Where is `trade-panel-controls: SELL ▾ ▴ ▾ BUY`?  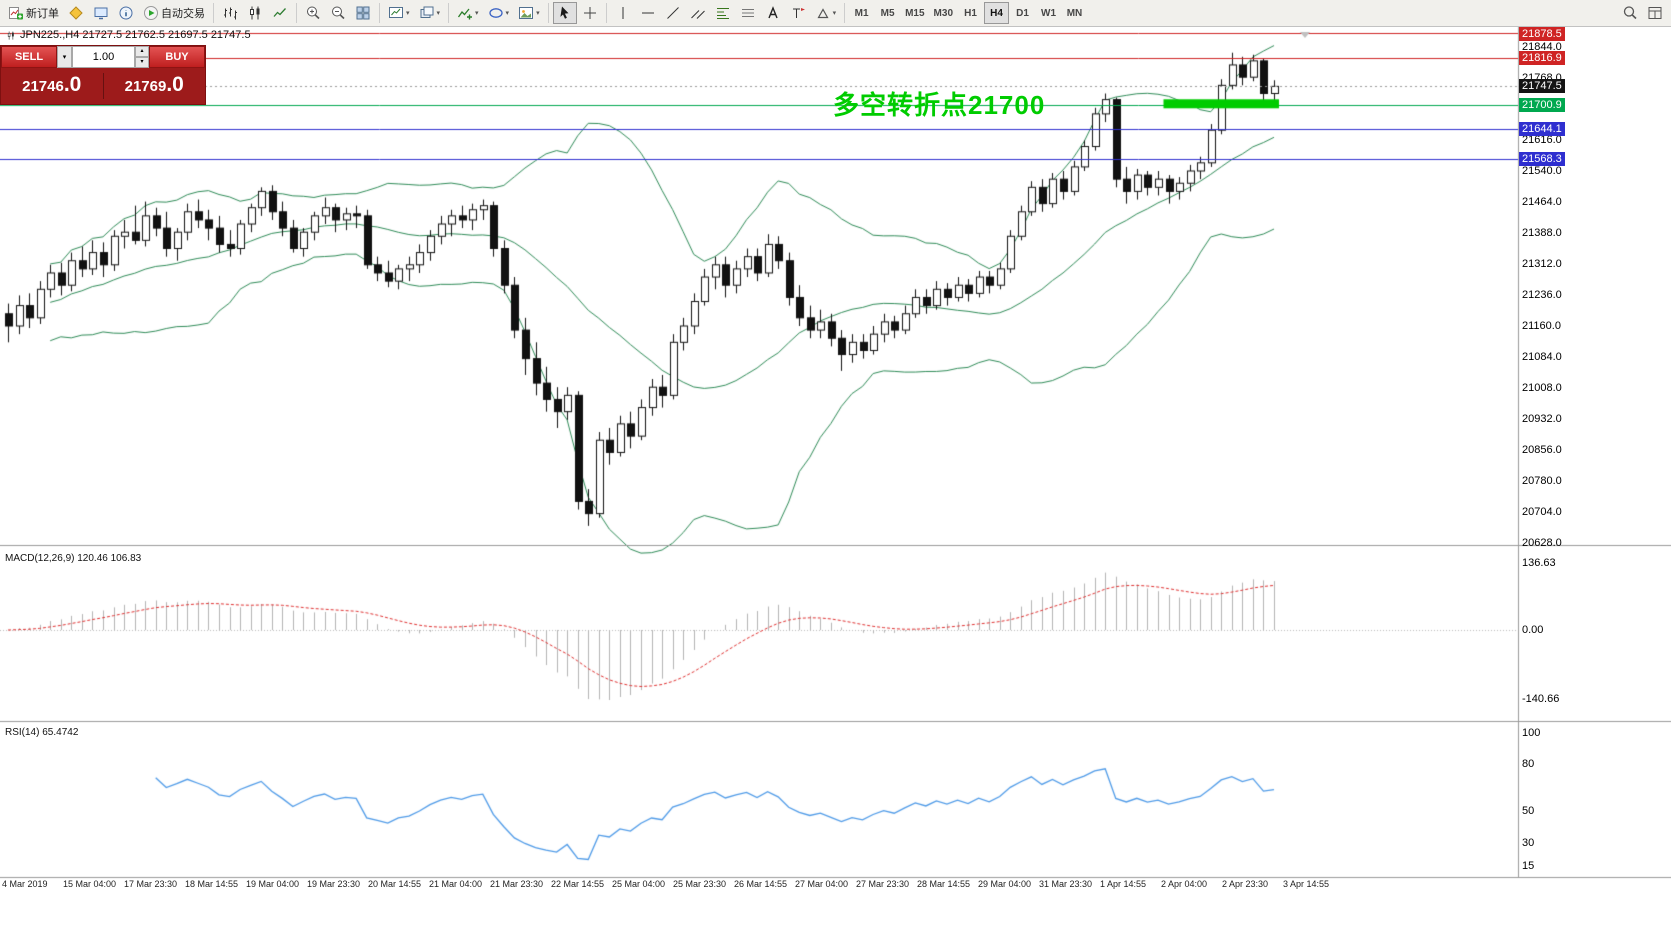
trade-panel-controls: SELL ▾ ▴ ▾ BUY is located at coordinates (103, 57).